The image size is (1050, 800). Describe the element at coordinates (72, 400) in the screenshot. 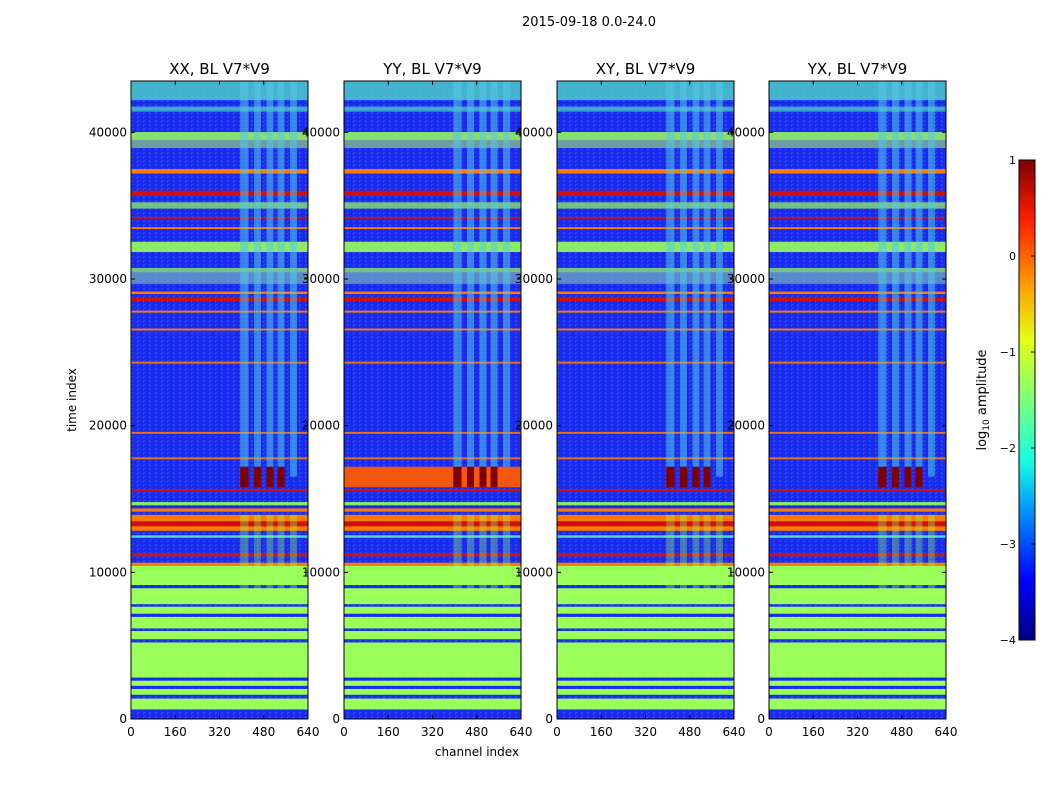

I see `y-axis-label: time index` at that location.